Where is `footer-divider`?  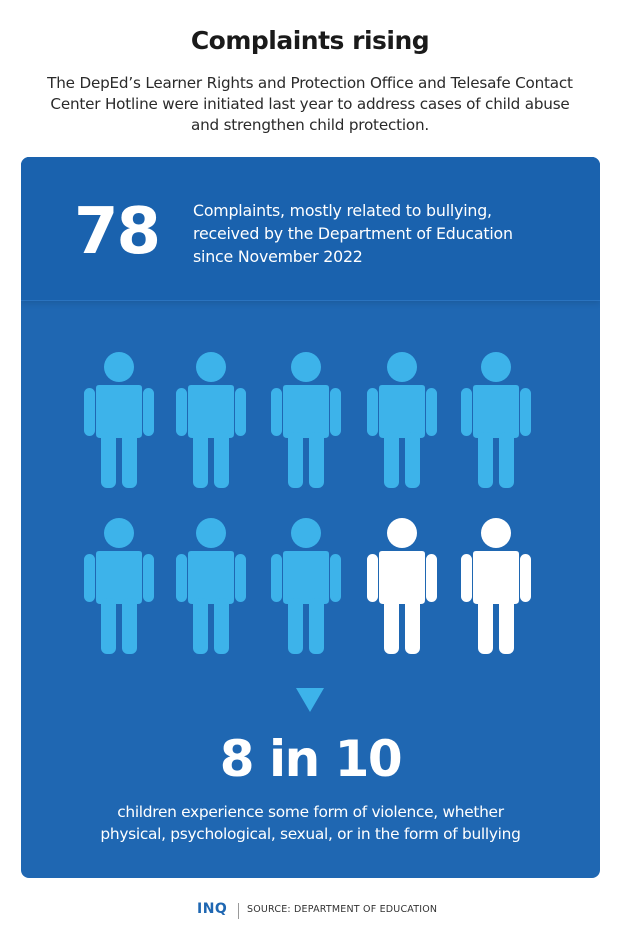 footer-divider is located at coordinates (238, 911).